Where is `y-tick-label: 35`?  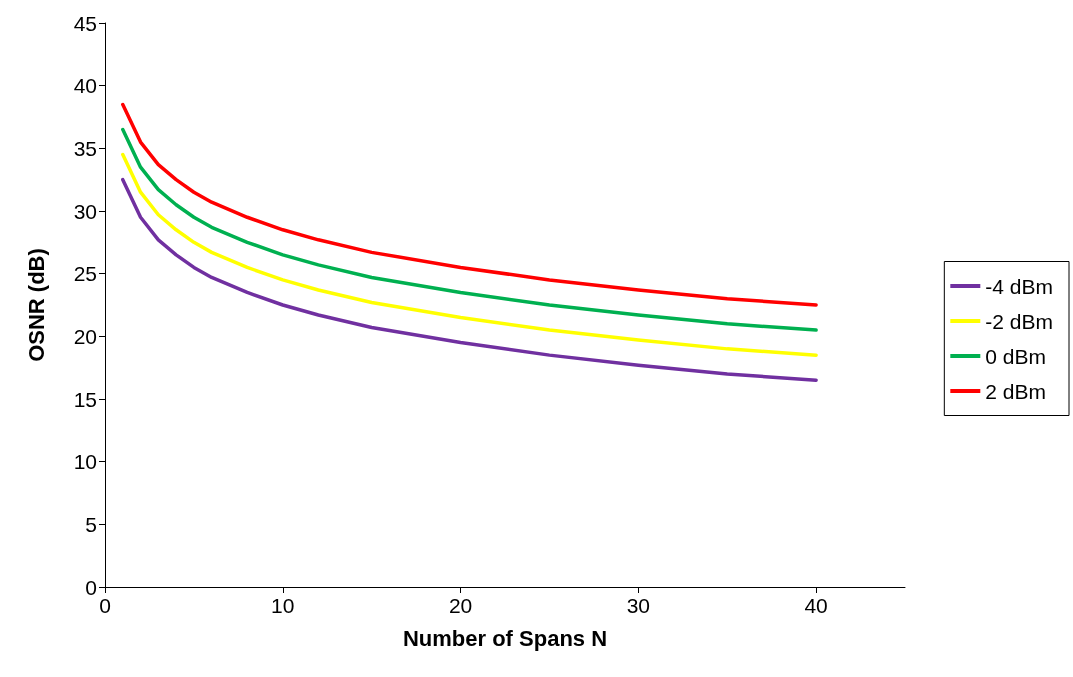 y-tick-label: 35 is located at coordinates (85, 148).